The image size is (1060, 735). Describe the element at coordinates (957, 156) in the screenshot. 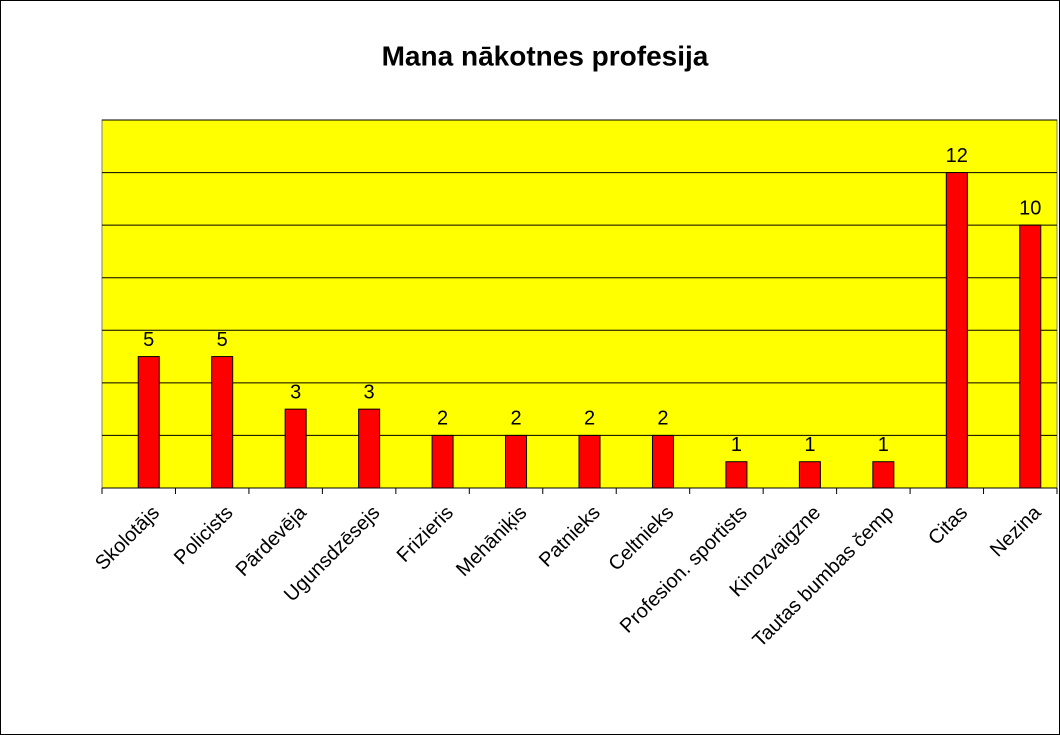

I see `value-label: 12` at that location.